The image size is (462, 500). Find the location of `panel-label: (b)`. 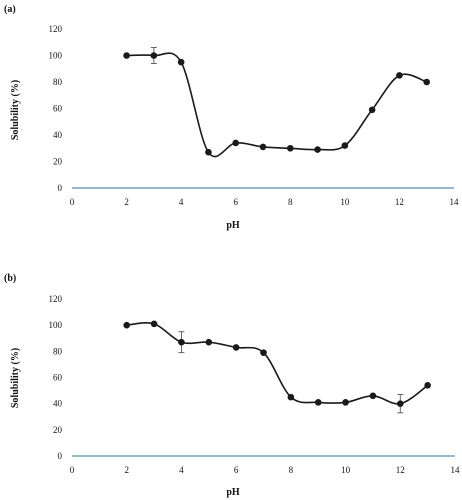

panel-label: (b) is located at coordinates (10, 278).